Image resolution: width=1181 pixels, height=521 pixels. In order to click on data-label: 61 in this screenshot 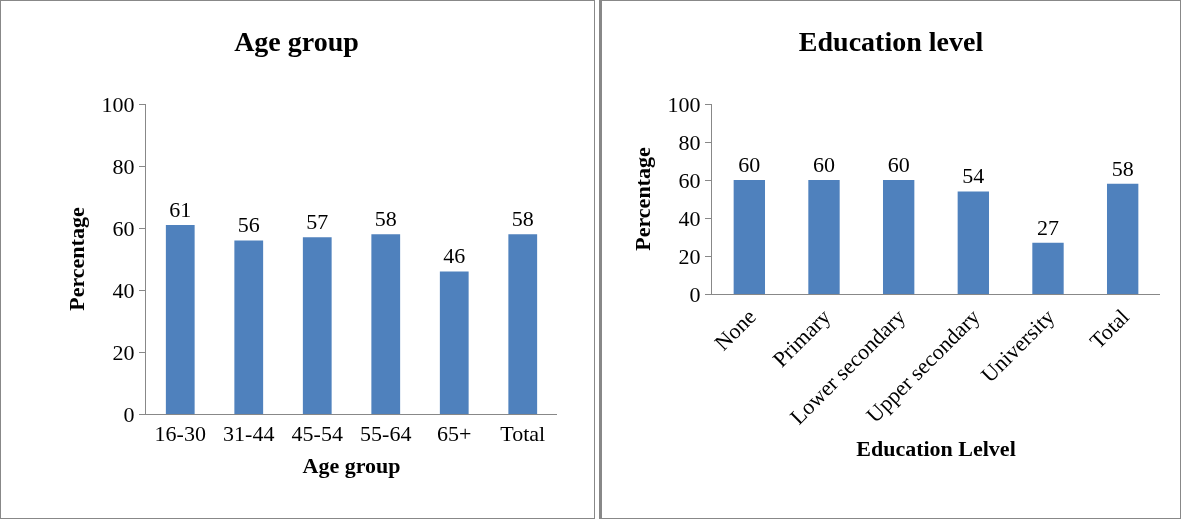, I will do `click(180, 209)`.